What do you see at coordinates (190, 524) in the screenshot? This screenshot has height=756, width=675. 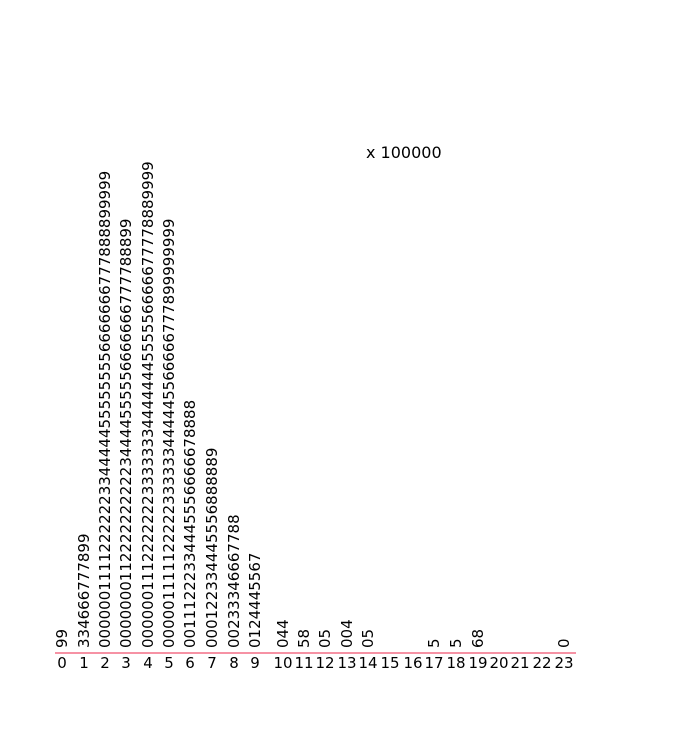 I see `leaf-string: 00111222334445556666678888` at bounding box center [190, 524].